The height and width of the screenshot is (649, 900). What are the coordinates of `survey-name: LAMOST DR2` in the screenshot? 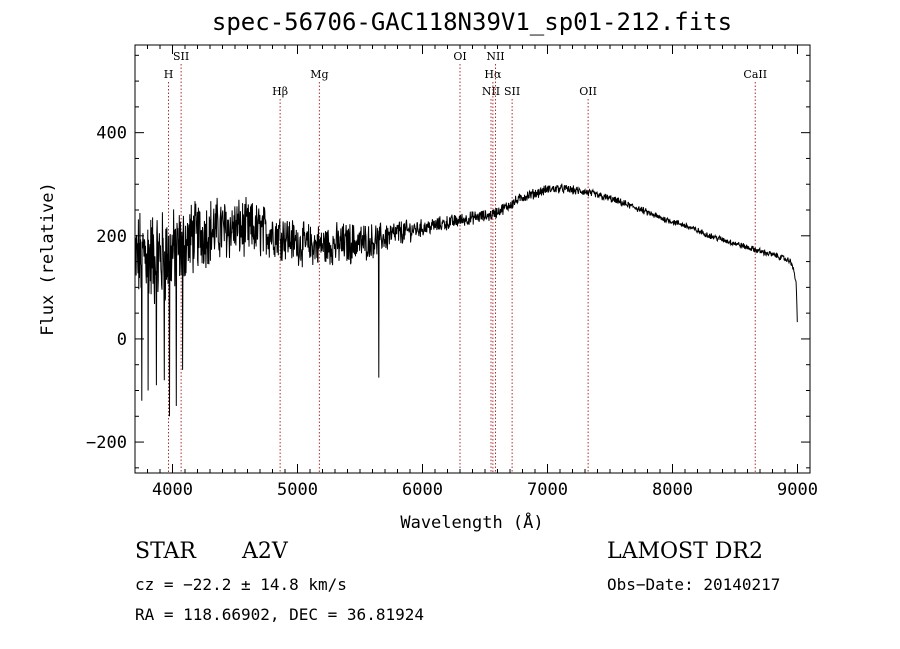 It's located at (685, 551).